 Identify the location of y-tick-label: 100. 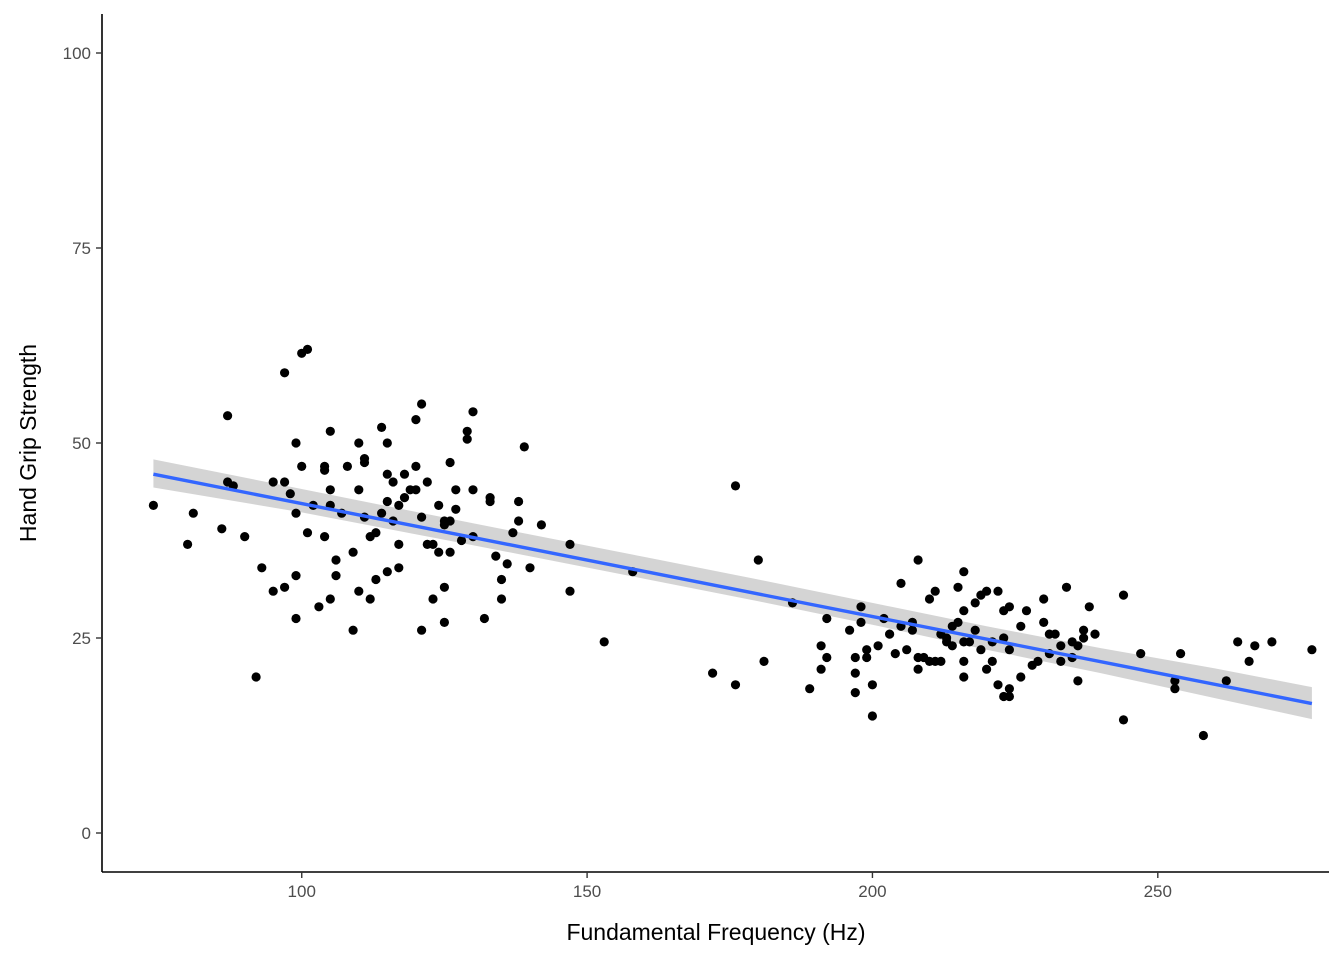
(77, 53).